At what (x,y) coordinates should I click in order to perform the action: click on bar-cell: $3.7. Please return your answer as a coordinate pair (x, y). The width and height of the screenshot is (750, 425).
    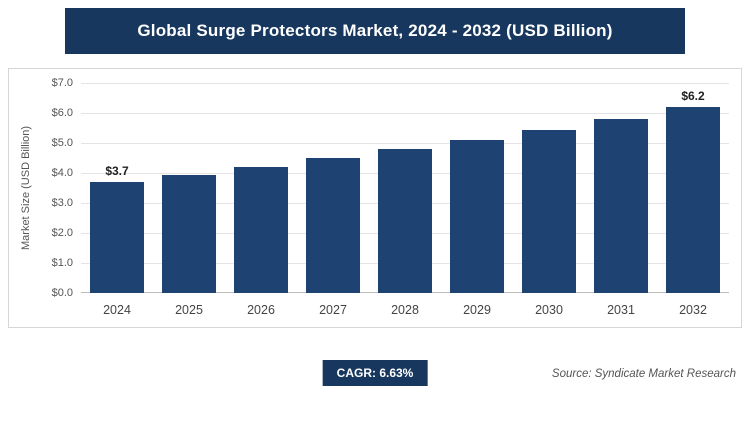
    Looking at the image, I should click on (117, 188).